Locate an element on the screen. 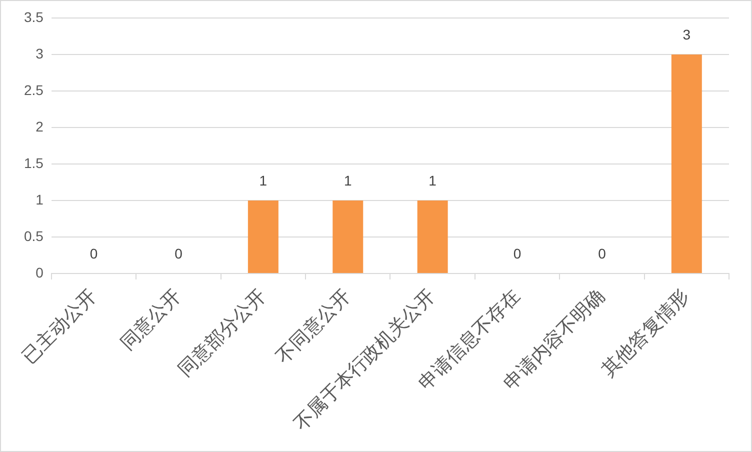 The image size is (752, 452). x-tick-label: 已主动公开 is located at coordinates (59, 326).